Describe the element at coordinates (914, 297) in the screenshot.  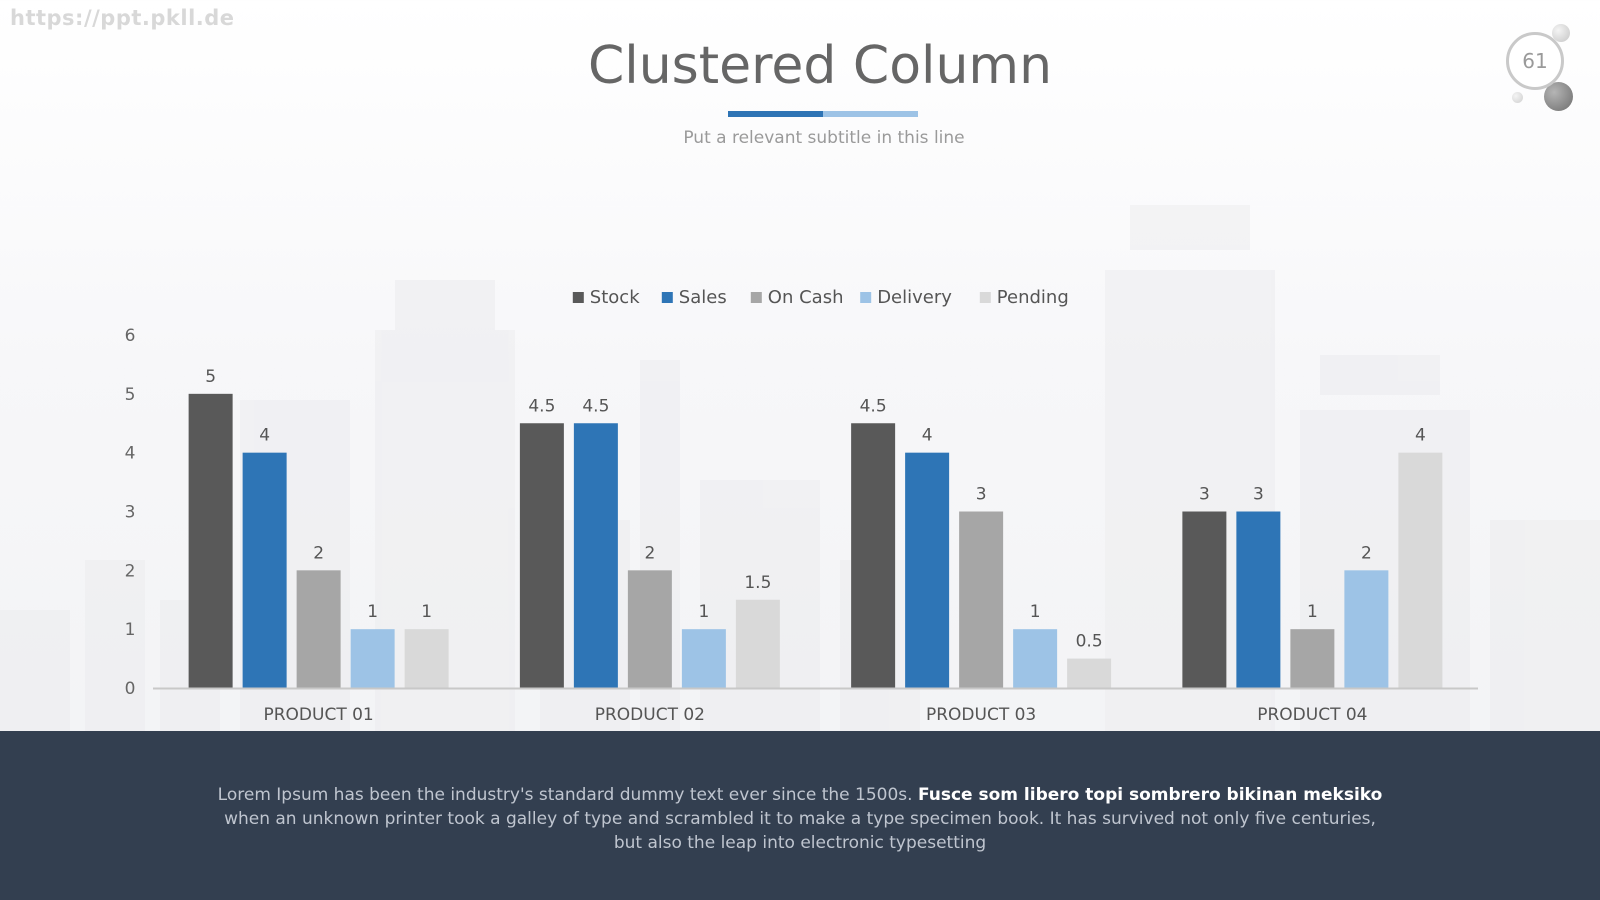
I see `legend-label: Delivery` at that location.